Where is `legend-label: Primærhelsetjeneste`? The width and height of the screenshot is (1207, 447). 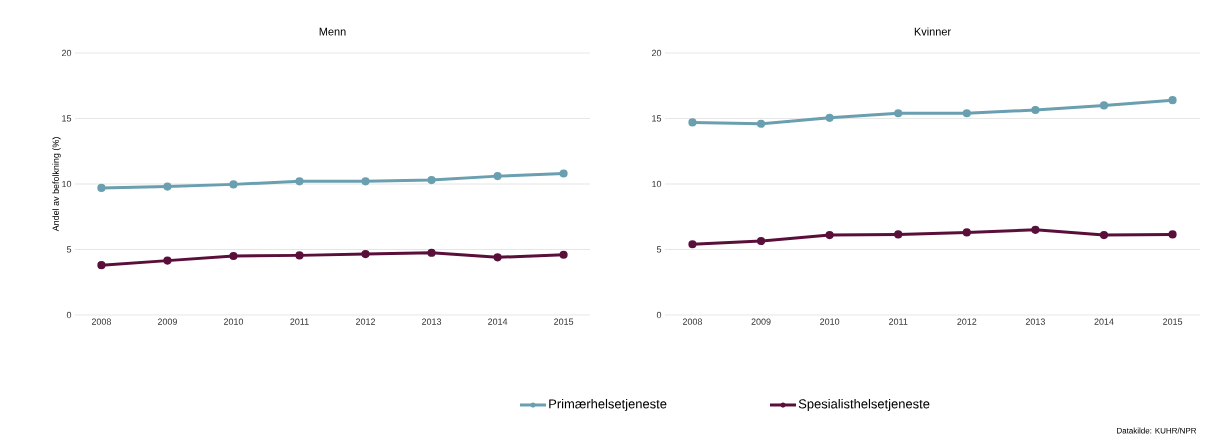 legend-label: Primærhelsetjeneste is located at coordinates (608, 405).